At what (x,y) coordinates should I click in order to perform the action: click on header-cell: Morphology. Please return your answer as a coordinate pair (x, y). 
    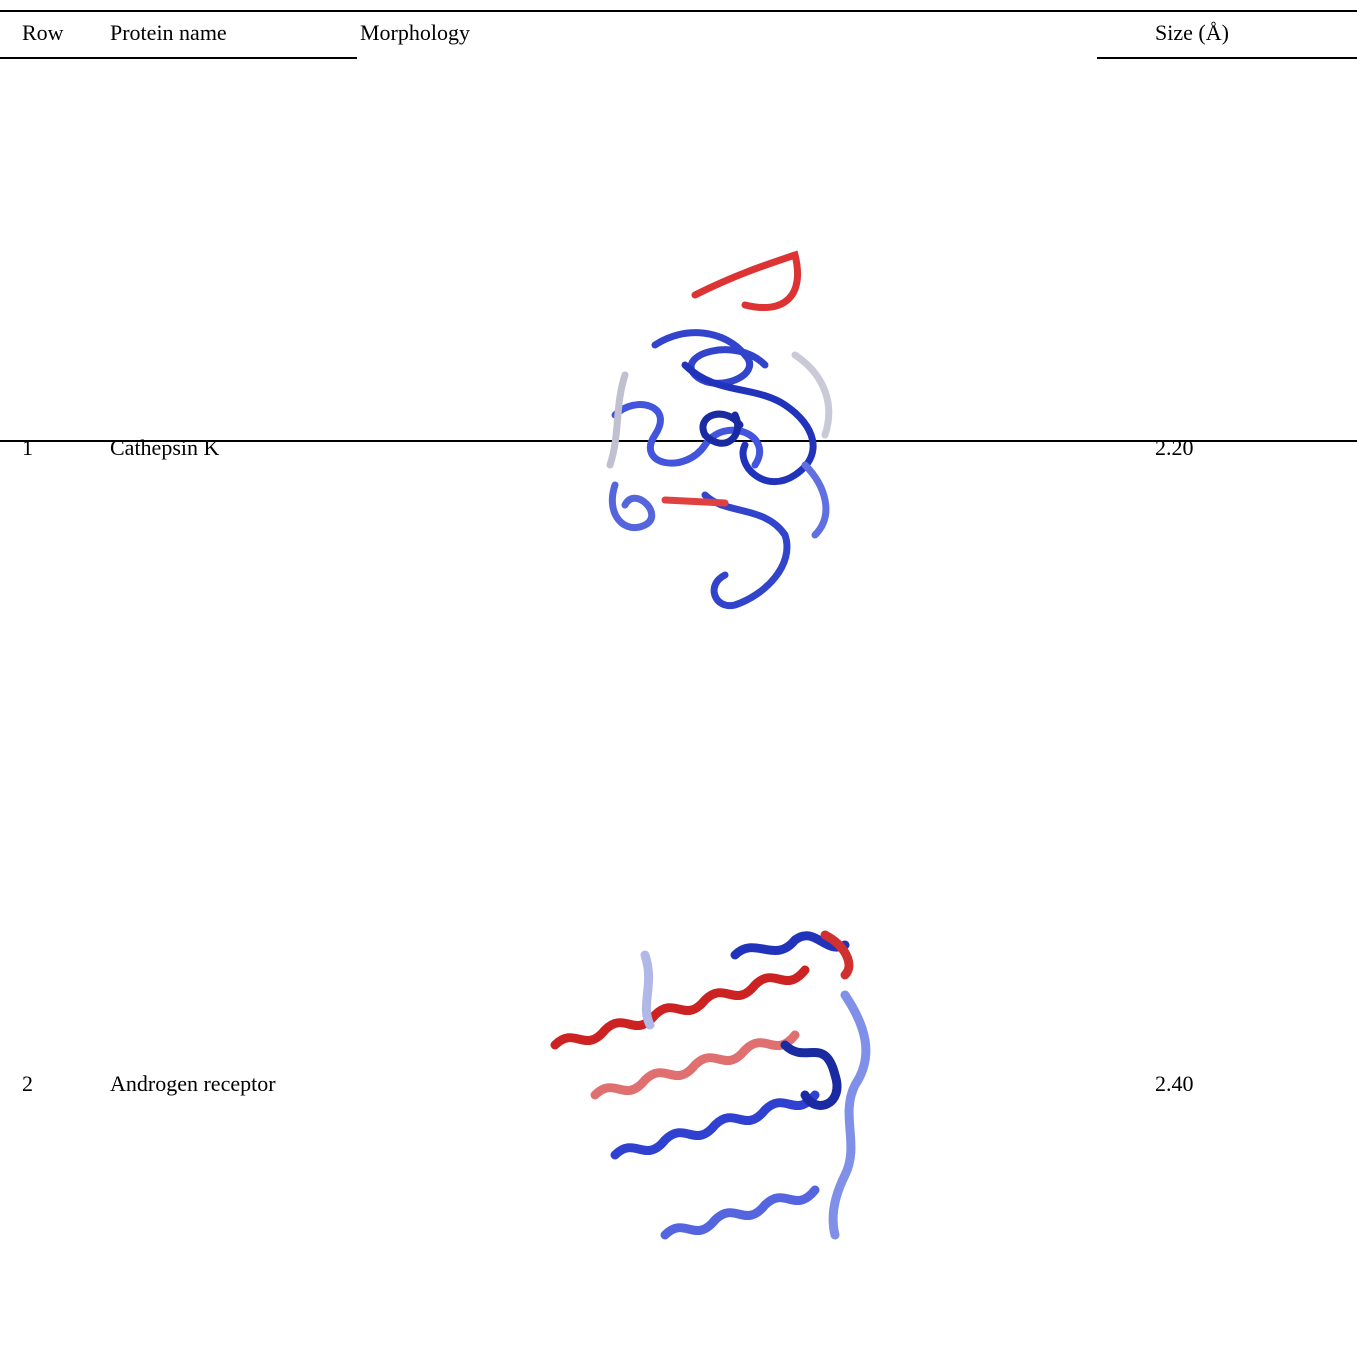
    Looking at the image, I should click on (415, 32).